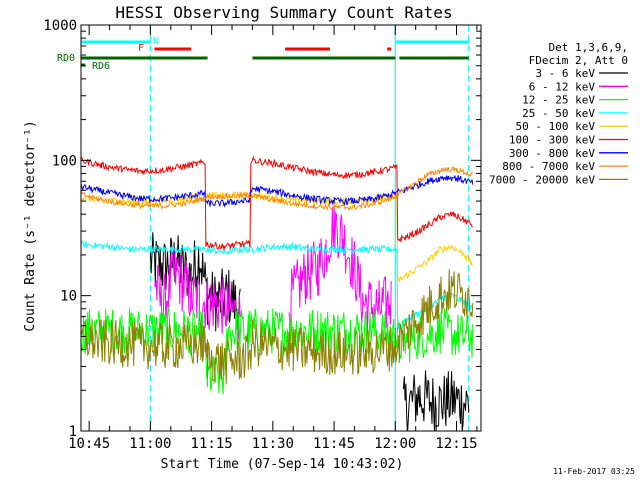  Describe the element at coordinates (558, 100) in the screenshot. I see `legend-label-2: 12 - 25 keV` at that location.